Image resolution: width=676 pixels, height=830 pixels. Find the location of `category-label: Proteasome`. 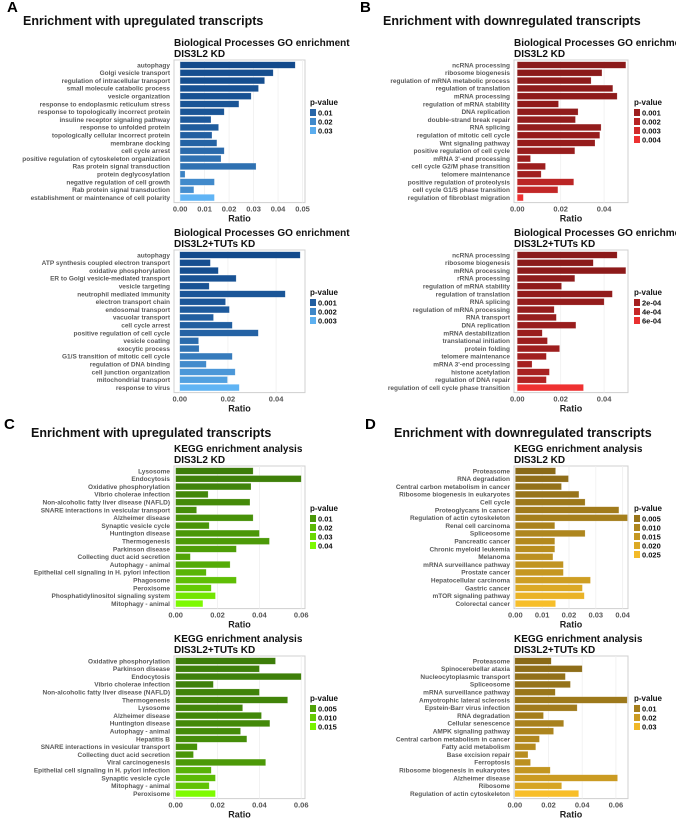

category-label: Proteasome is located at coordinates (492, 661).